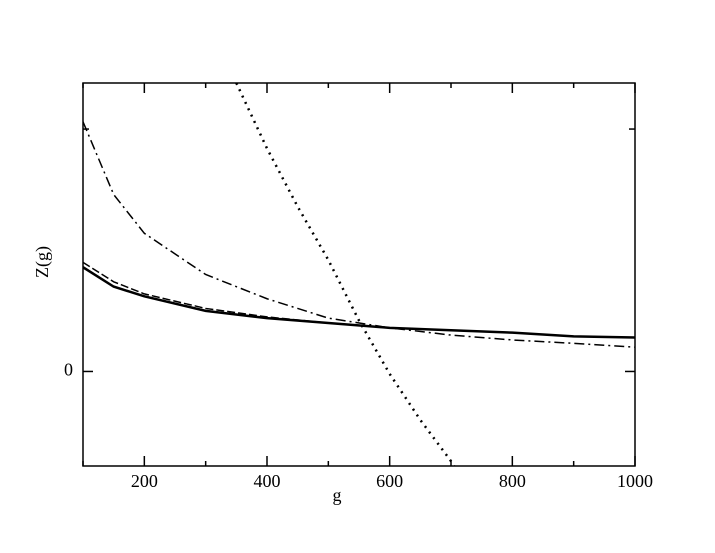 This screenshot has height=553, width=715. I want to click on x-tick-label: 600, so click(389, 481).